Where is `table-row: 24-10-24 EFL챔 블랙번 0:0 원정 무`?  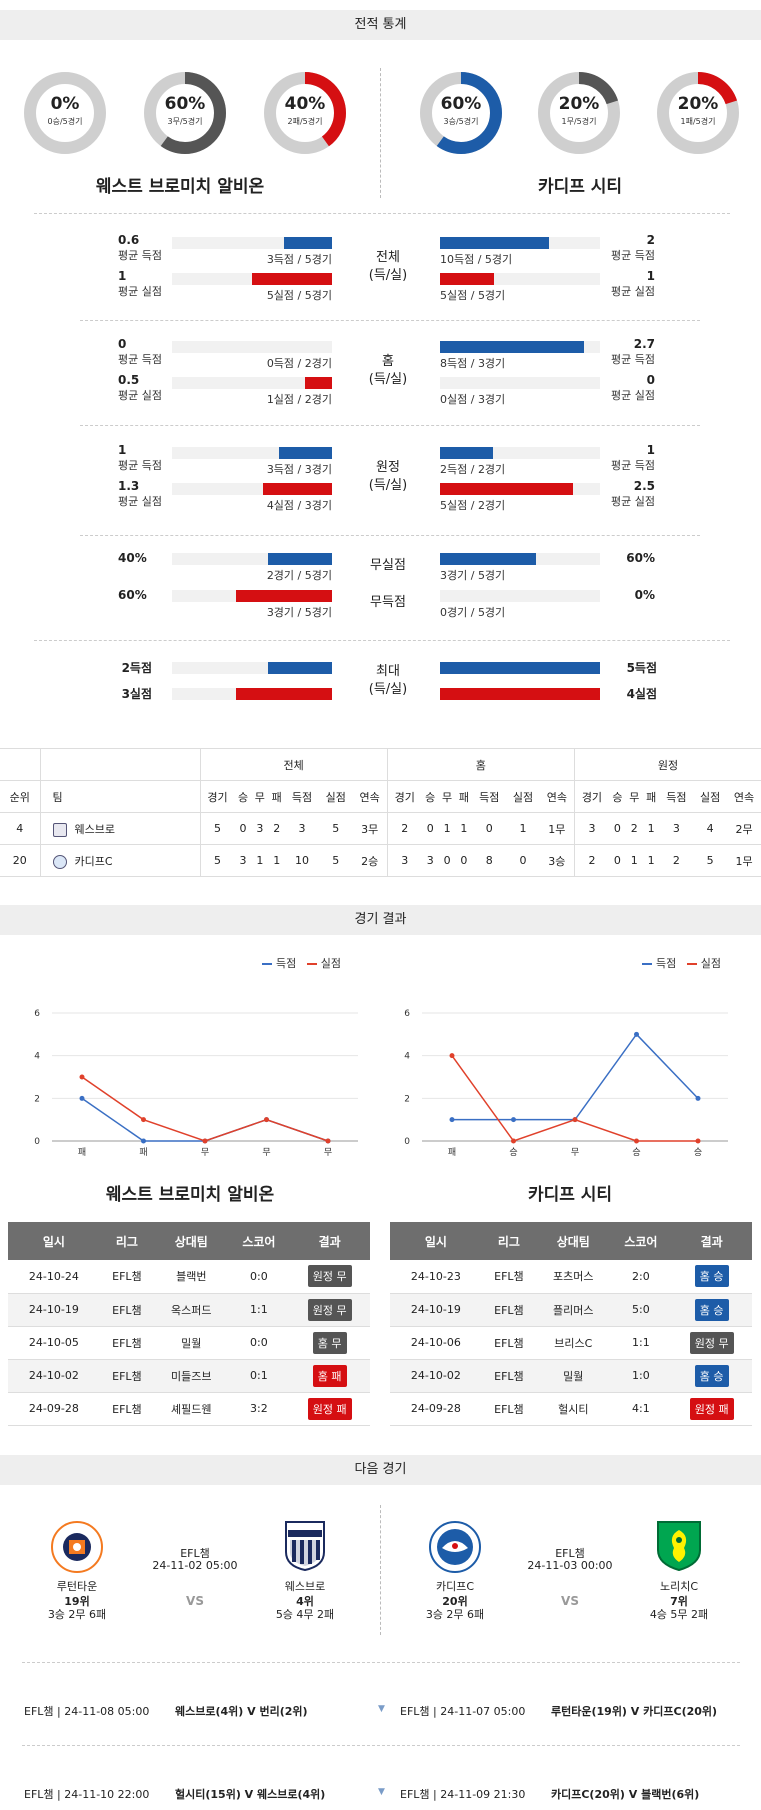 table-row: 24-10-24 EFL챔 블랙번 0:0 원정 무 is located at coordinates (189, 1277).